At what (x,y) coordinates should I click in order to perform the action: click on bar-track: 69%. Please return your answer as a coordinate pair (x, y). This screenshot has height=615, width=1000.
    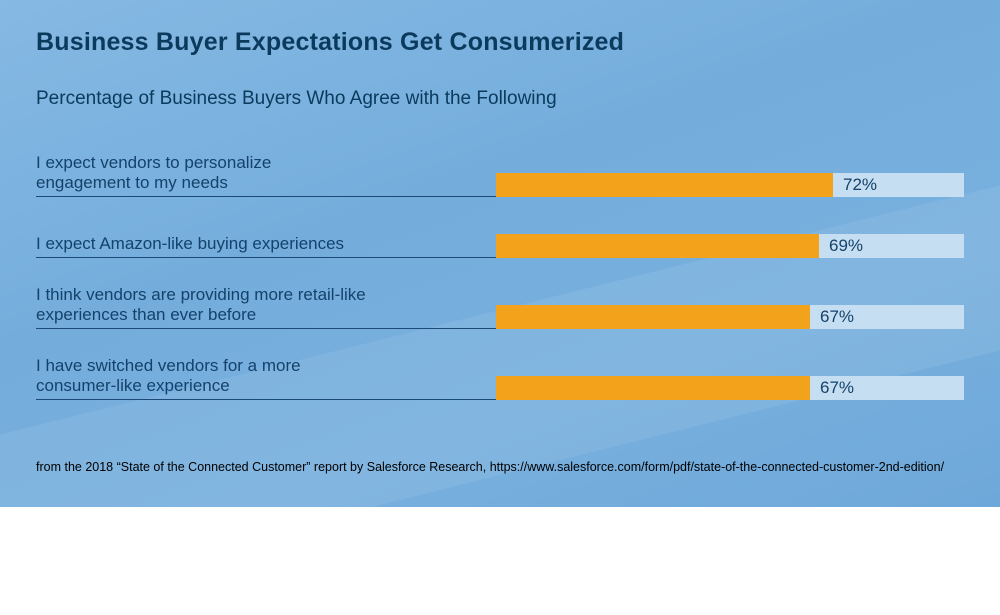
    Looking at the image, I should click on (730, 246).